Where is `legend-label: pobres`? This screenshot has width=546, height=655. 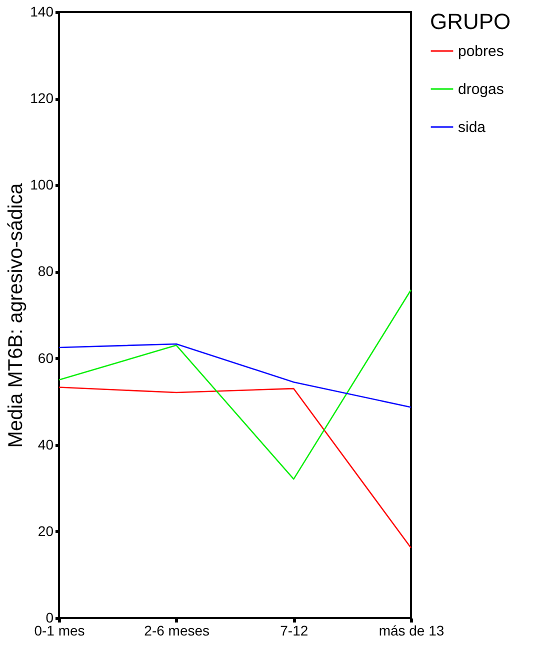 legend-label: pobres is located at coordinates (481, 51).